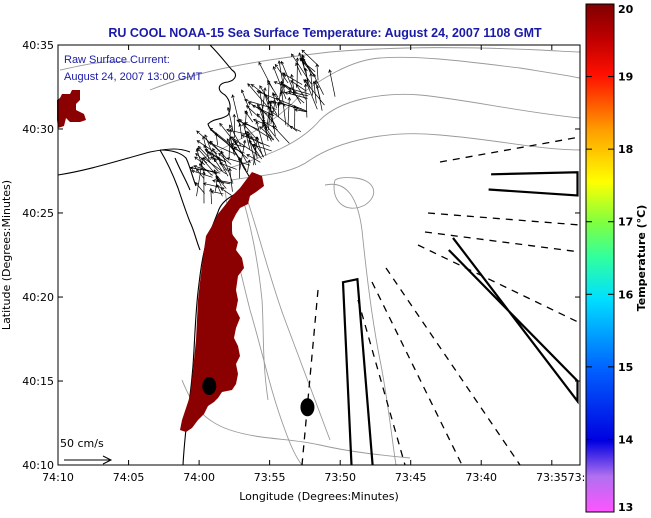 The height and width of the screenshot is (518, 651). What do you see at coordinates (600, 258) in the screenshot?
I see `colorbar` at bounding box center [600, 258].